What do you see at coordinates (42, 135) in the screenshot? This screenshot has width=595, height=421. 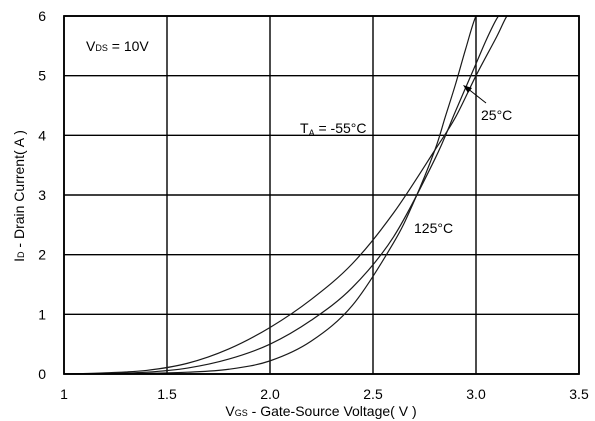 I see `y-tick-label: 4` at bounding box center [42, 135].